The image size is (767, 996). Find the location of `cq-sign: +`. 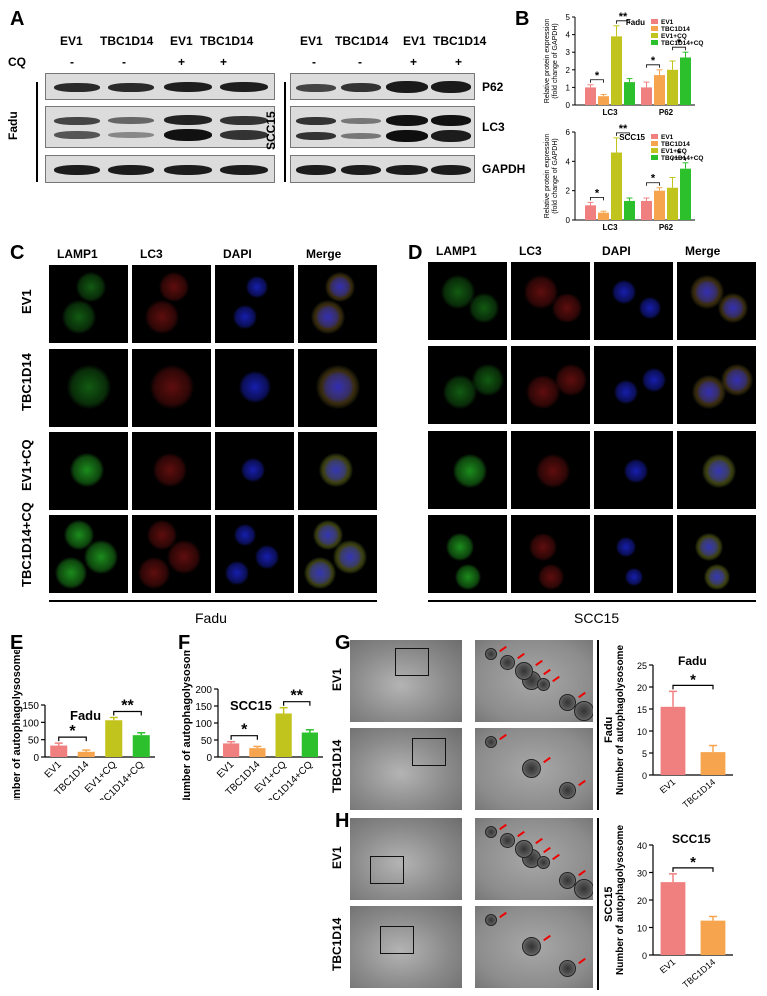

cq-sign: + is located at coordinates (182, 62).